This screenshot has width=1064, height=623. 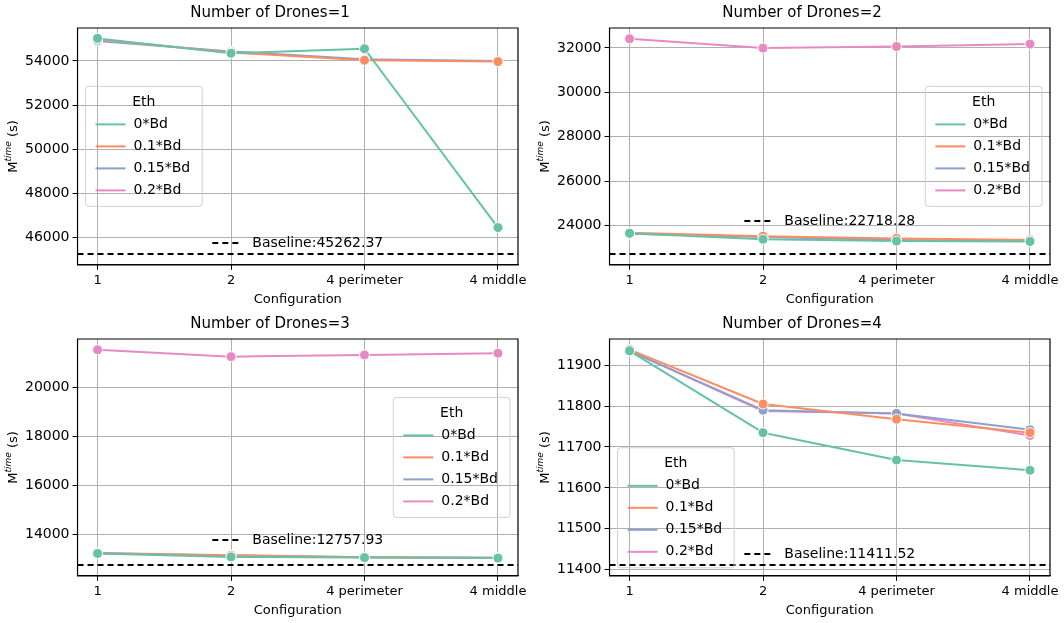 What do you see at coordinates (47, 533) in the screenshot?
I see `y-tick-label: 14000` at bounding box center [47, 533].